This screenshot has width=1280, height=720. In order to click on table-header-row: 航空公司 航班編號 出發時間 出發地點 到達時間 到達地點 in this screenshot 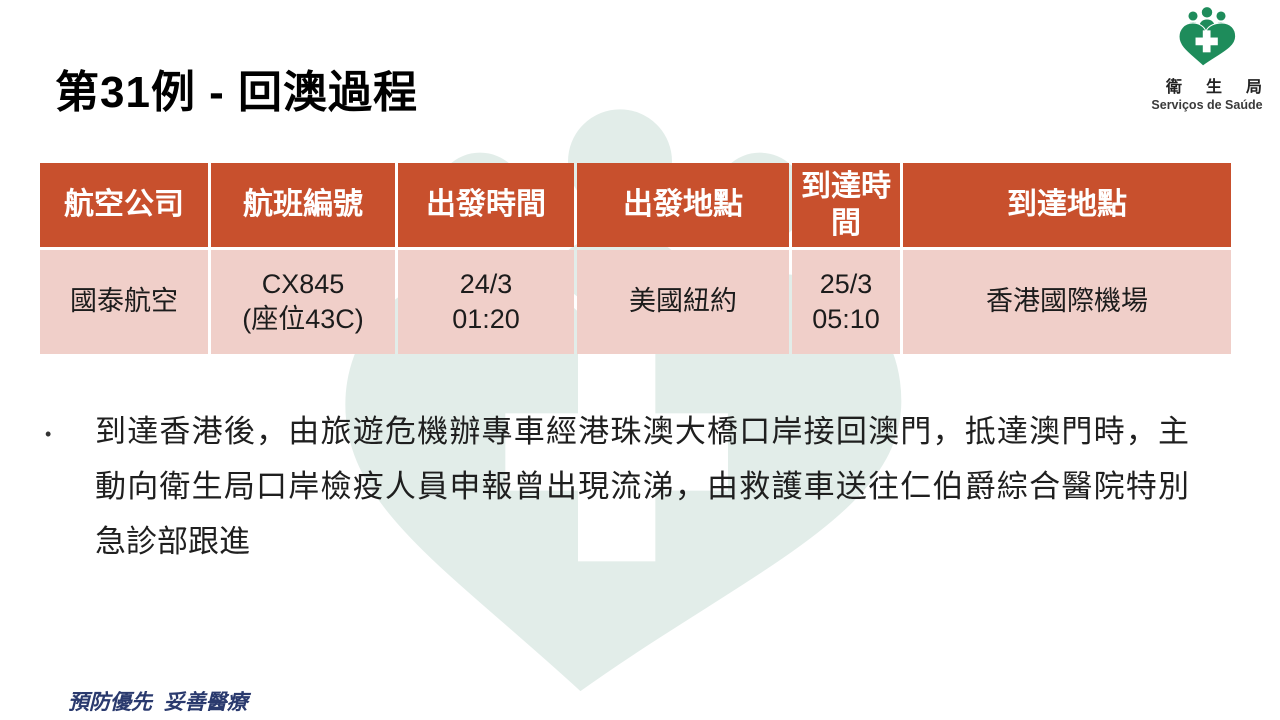, I will do `click(635, 205)`.